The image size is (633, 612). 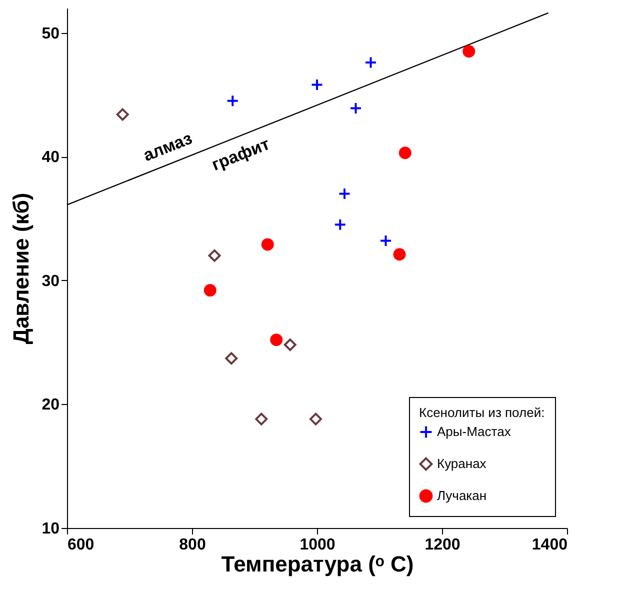 What do you see at coordinates (51, 157) in the screenshot?
I see `y-tick-label: 40` at bounding box center [51, 157].